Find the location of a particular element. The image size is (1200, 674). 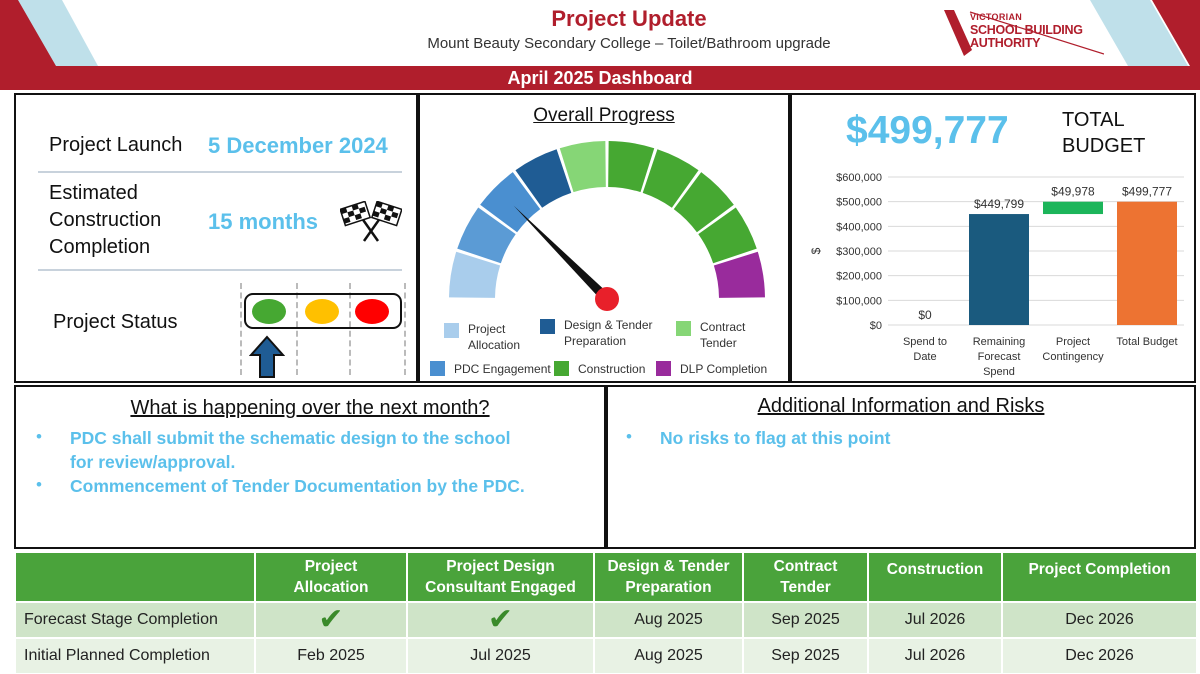

dashboard-banner: April 2025 Dashboard is located at coordinates (600, 78).